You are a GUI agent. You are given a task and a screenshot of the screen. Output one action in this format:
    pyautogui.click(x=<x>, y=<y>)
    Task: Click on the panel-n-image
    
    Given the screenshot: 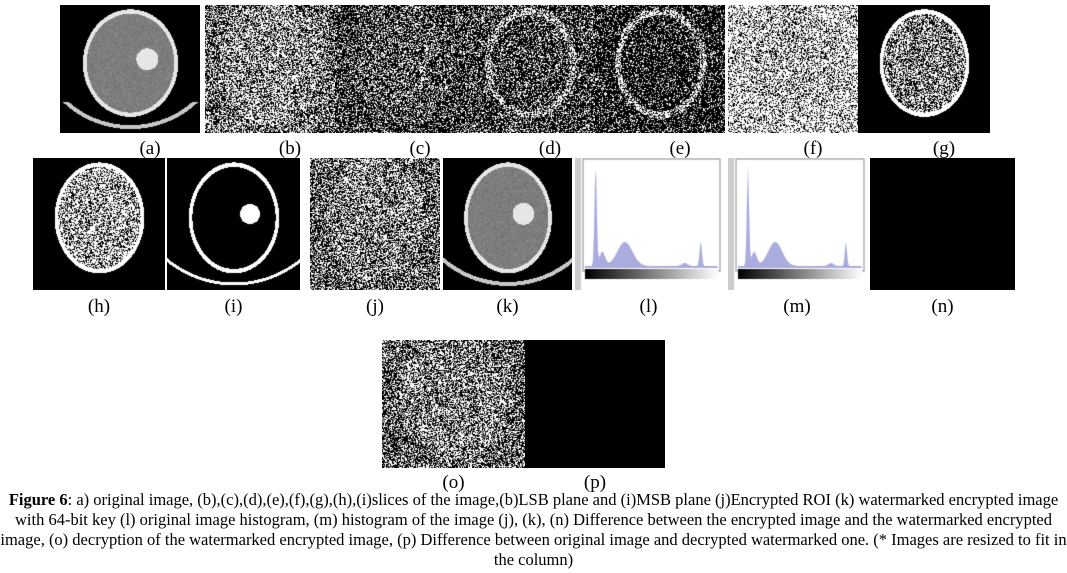 What is the action you would take?
    pyautogui.click(x=942, y=224)
    